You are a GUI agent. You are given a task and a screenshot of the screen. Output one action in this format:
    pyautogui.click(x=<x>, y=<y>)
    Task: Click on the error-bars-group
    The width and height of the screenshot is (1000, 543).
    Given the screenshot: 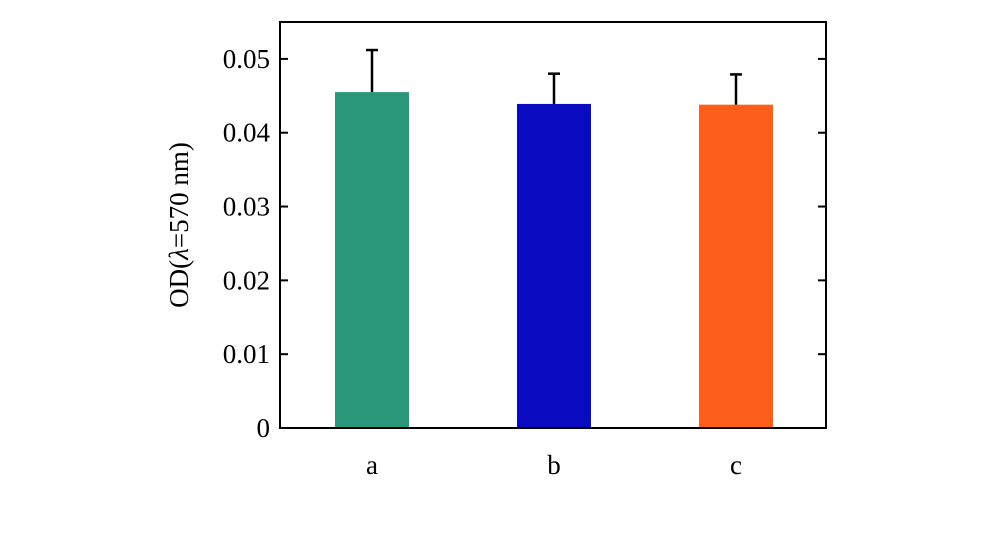 What is the action you would take?
    pyautogui.click(x=554, y=76)
    